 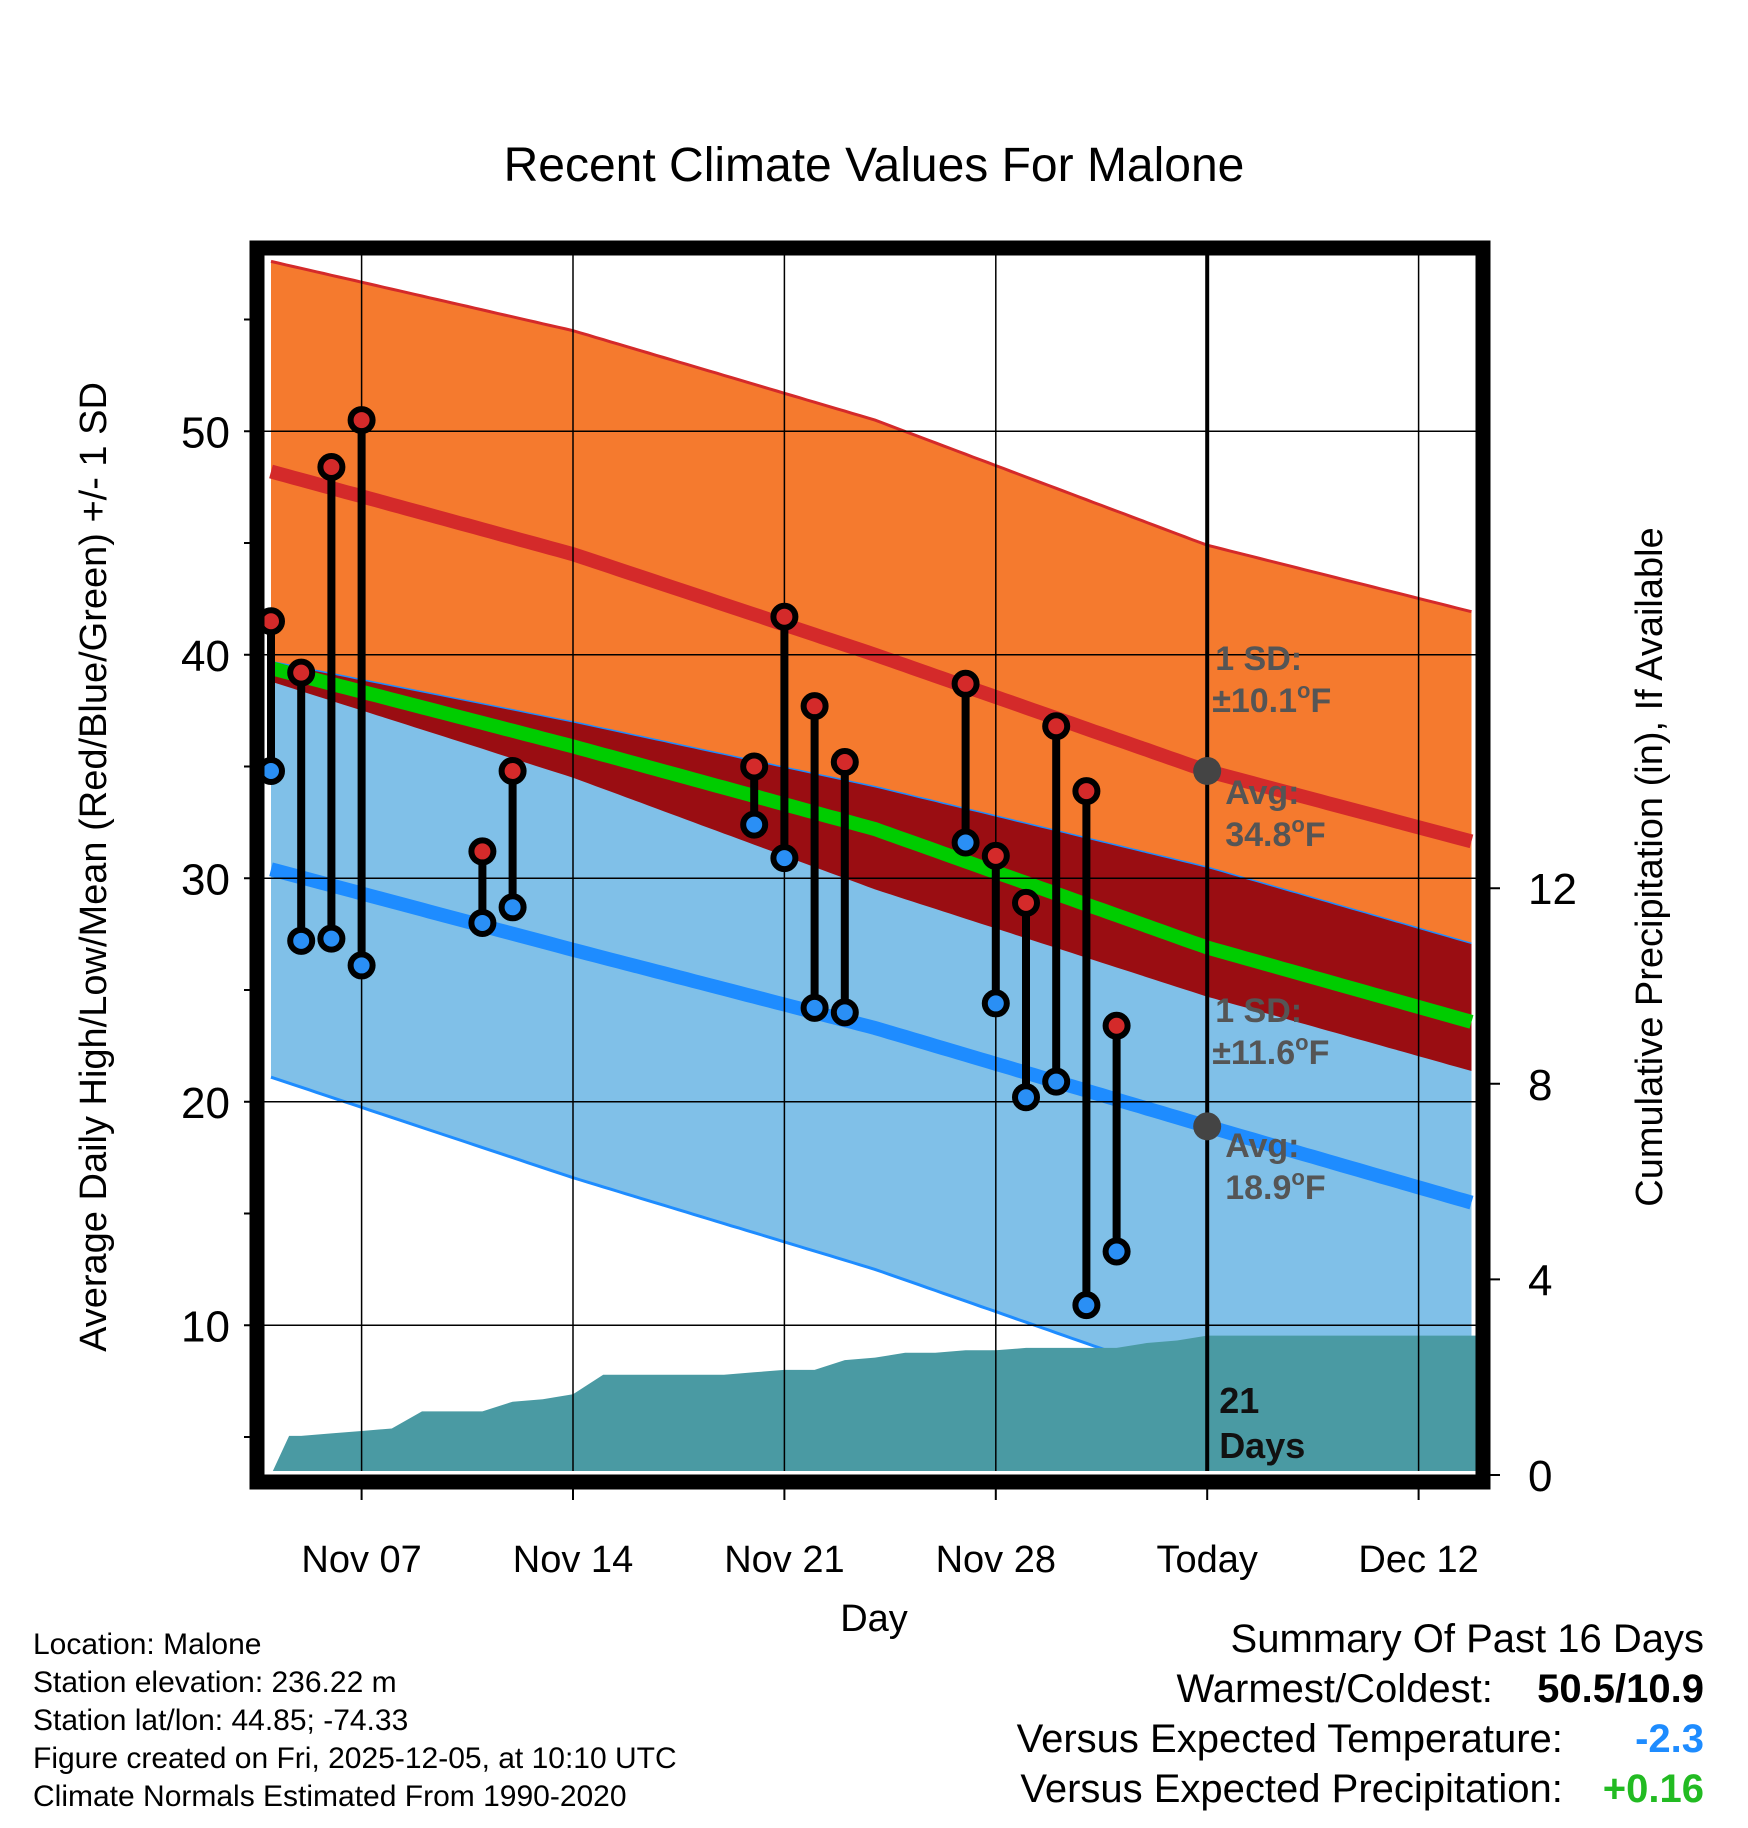 What do you see at coordinates (1258, 659) in the screenshot?
I see `high-sd-label: 1 SD:` at bounding box center [1258, 659].